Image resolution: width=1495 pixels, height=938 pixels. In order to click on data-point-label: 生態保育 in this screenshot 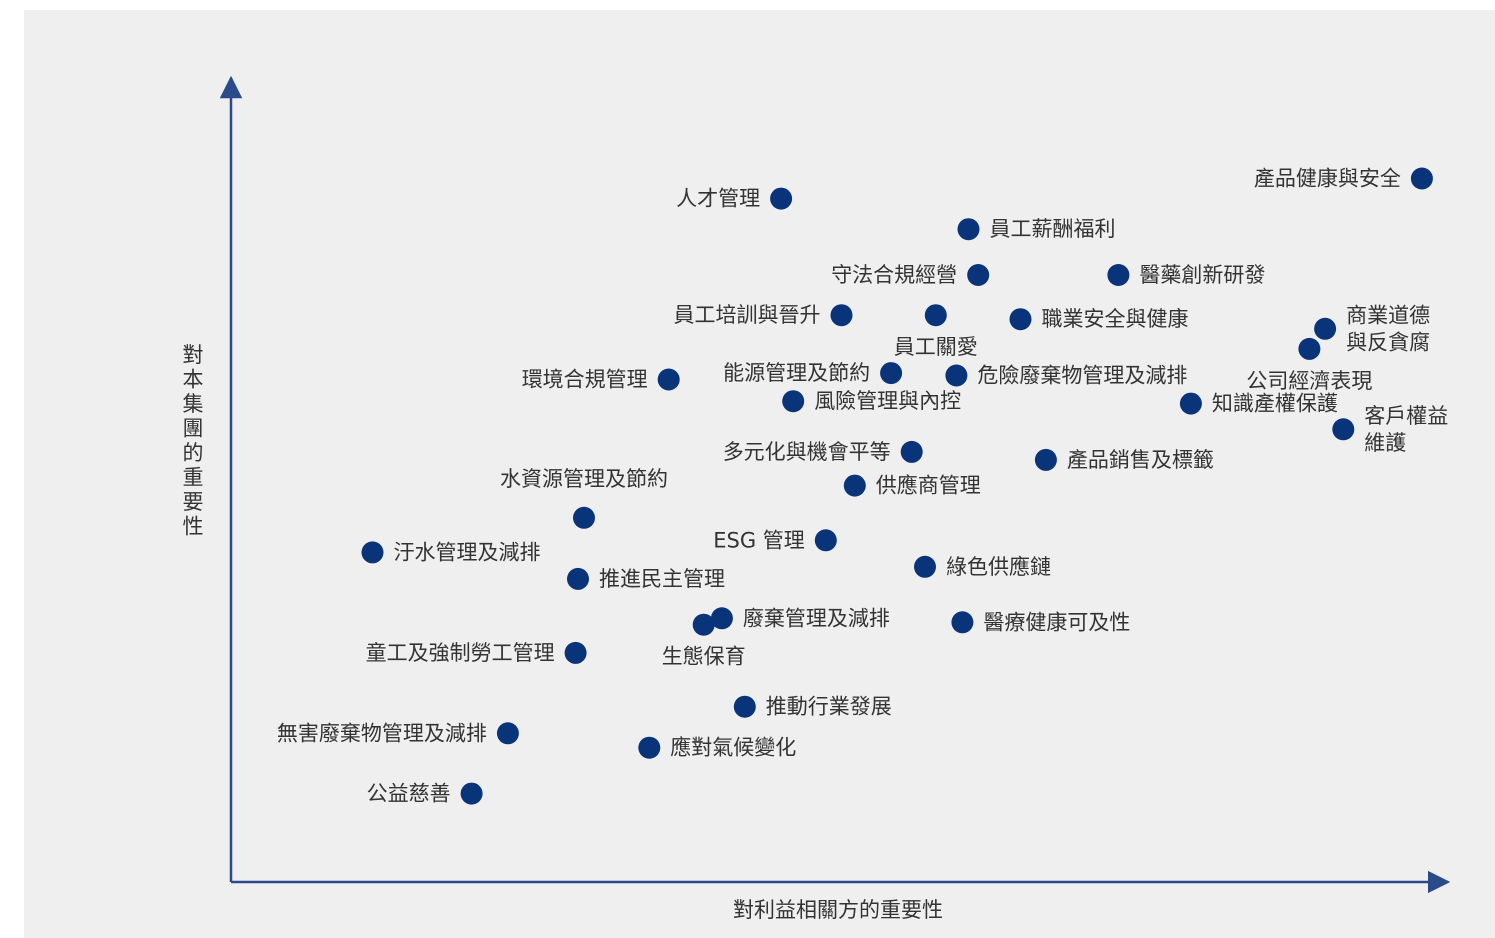, I will do `click(704, 657)`.